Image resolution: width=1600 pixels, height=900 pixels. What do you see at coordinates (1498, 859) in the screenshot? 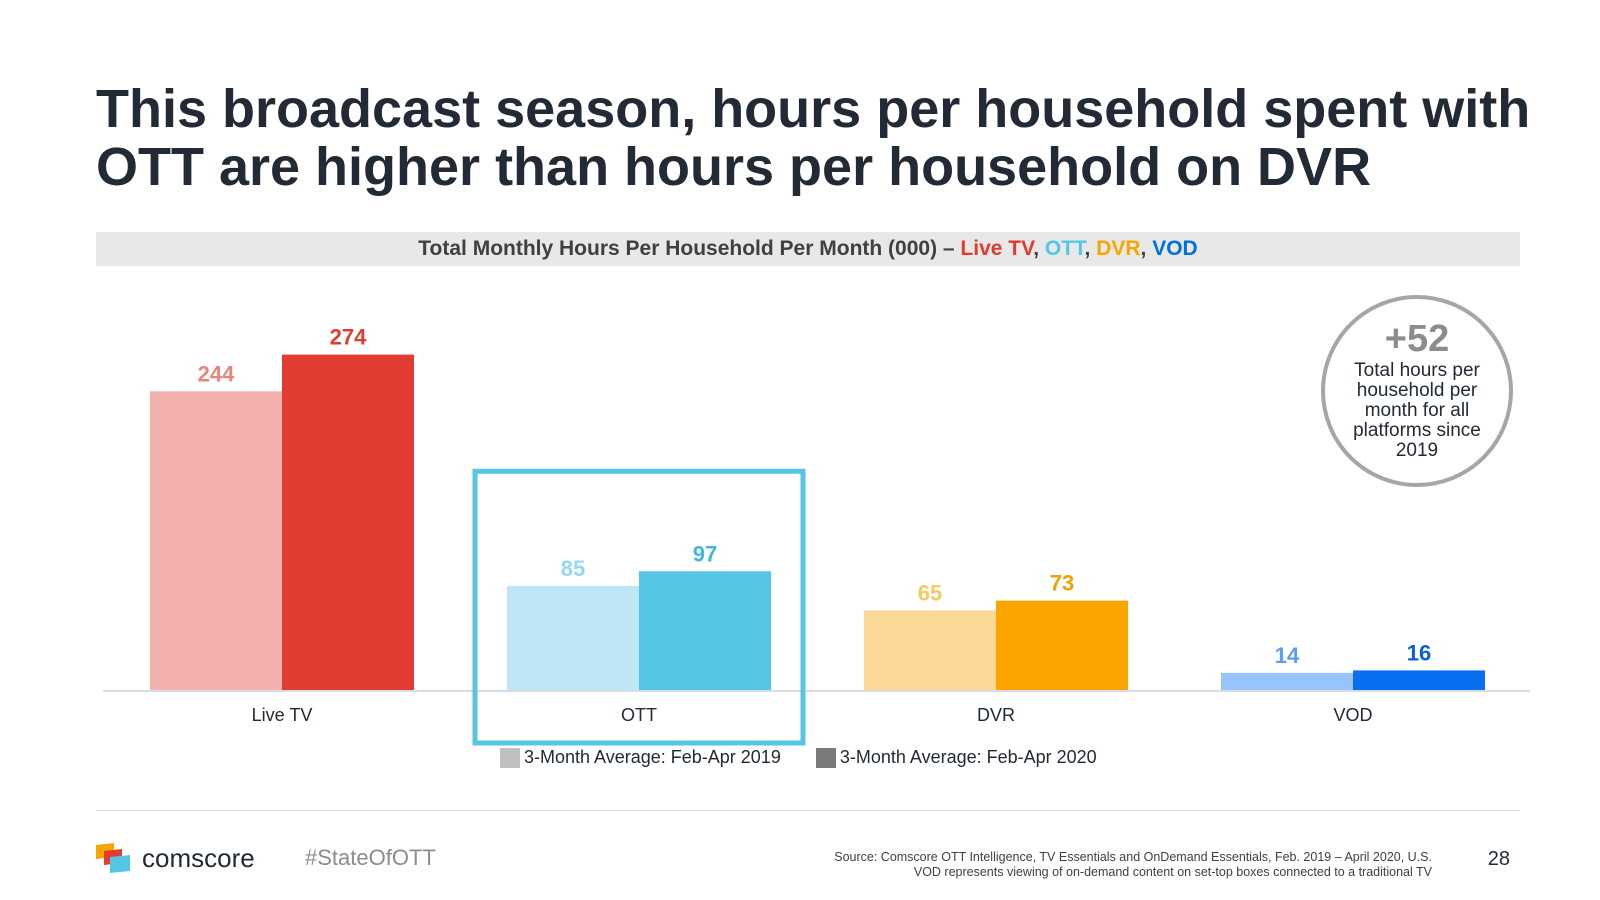
I see `page-number: 28` at bounding box center [1498, 859].